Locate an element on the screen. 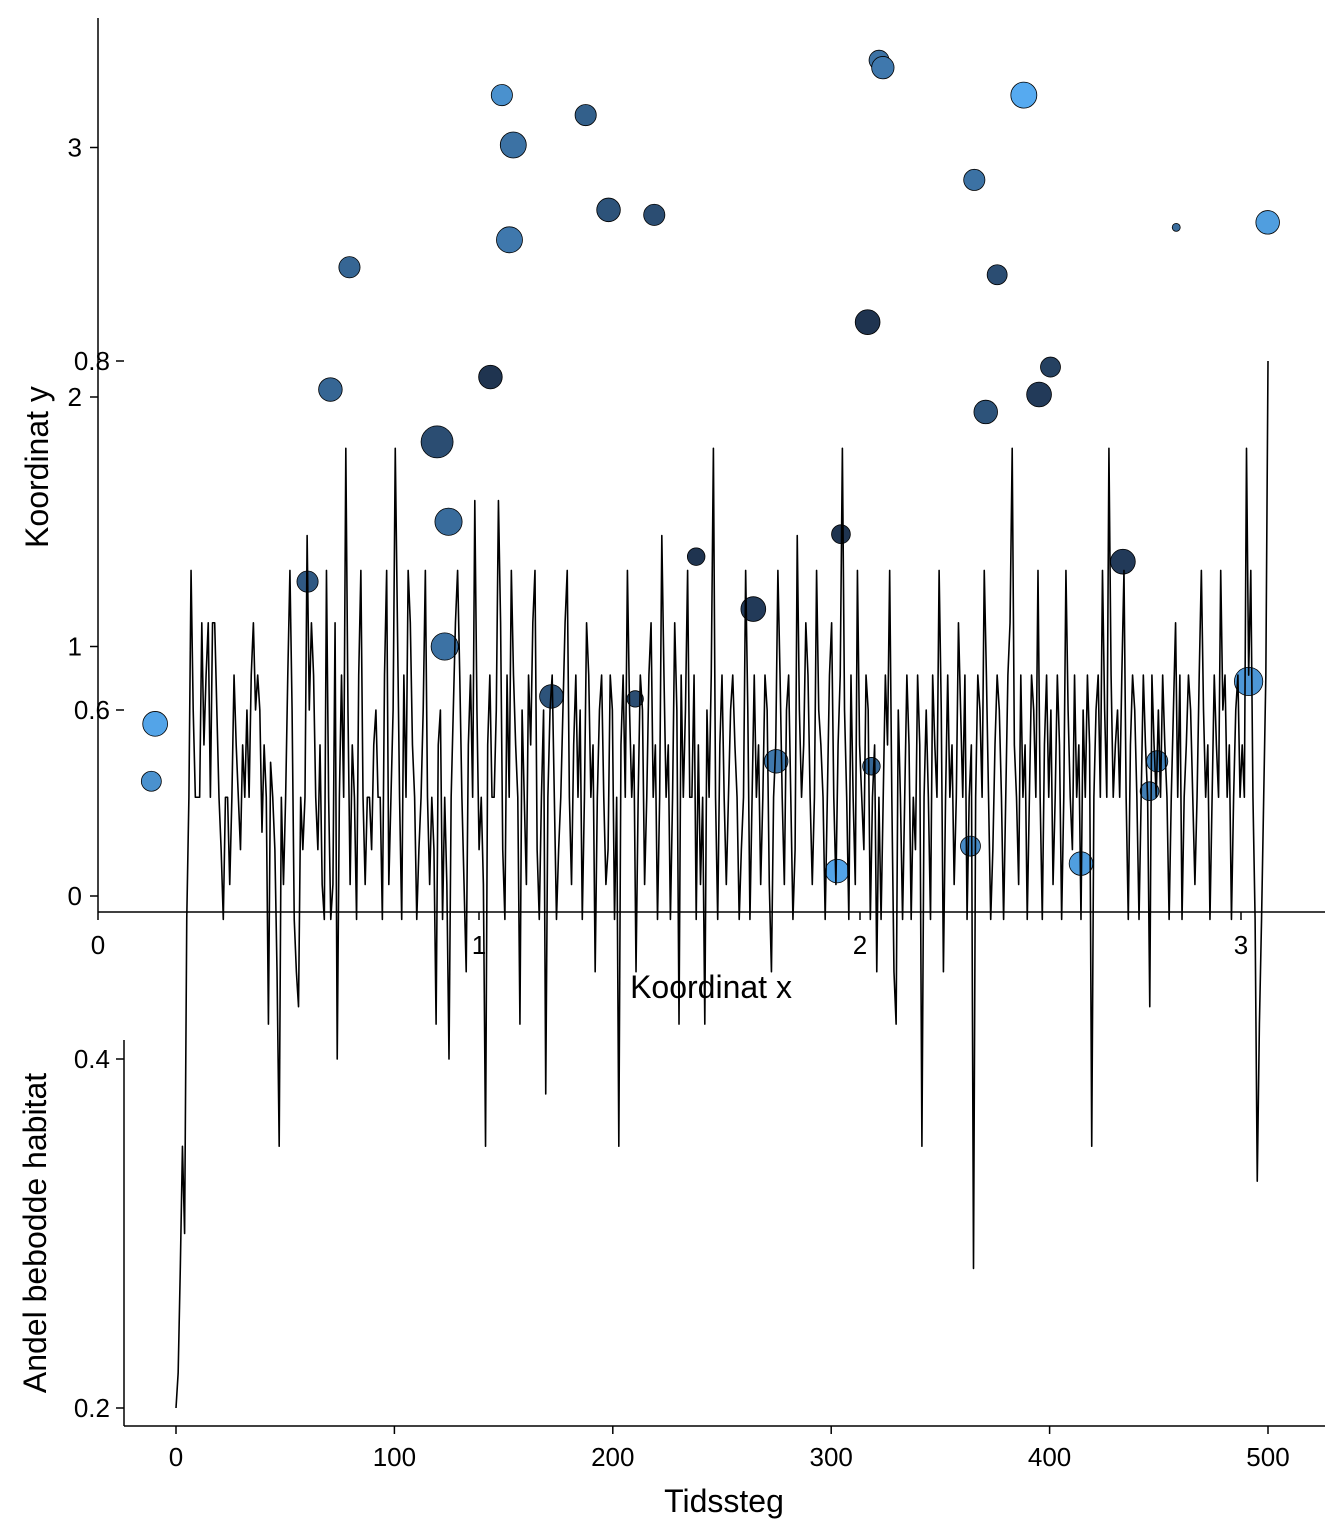  scatter-y-tick-label: 2 is located at coordinates (75, 397).